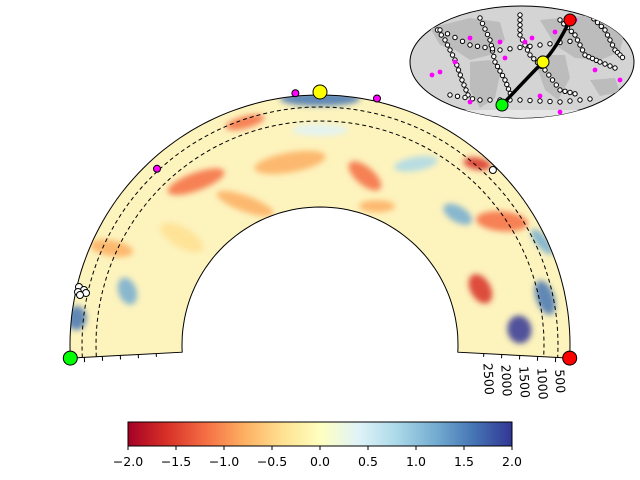 The height and width of the screenshot is (480, 640). Describe the element at coordinates (224, 461) in the screenshot. I see `colorbar-tick-label: −1.0` at that location.